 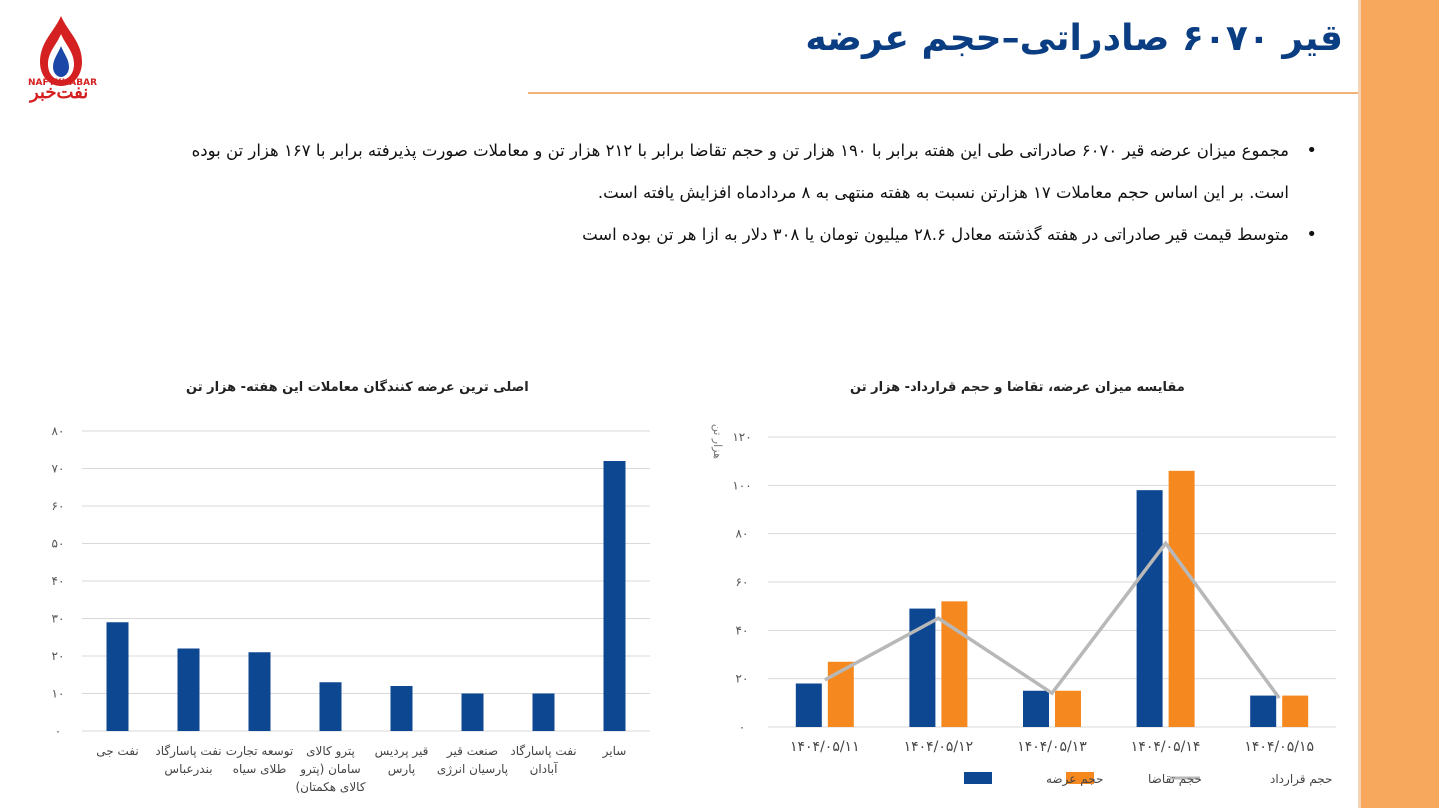 I want to click on y-tick-label: ۱۰۰, so click(x=741, y=485).